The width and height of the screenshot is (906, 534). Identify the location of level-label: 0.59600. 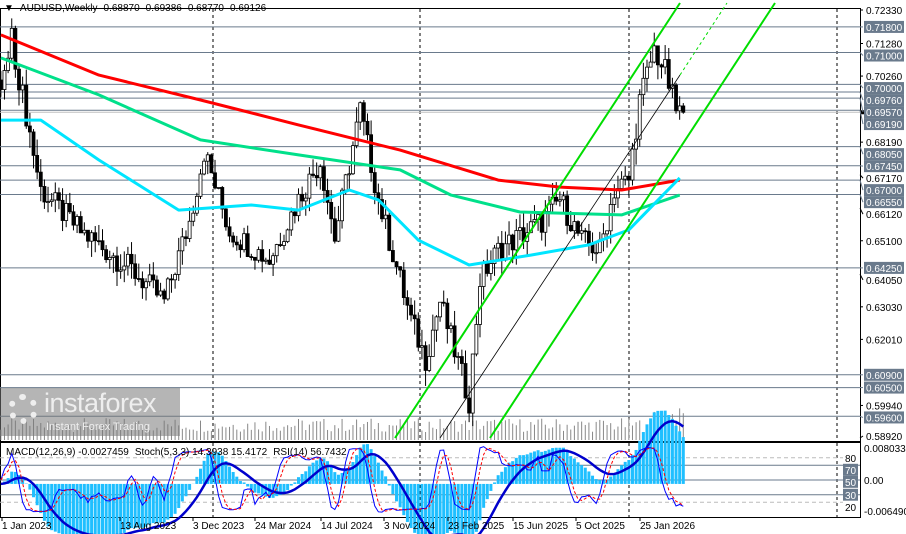
(884, 418).